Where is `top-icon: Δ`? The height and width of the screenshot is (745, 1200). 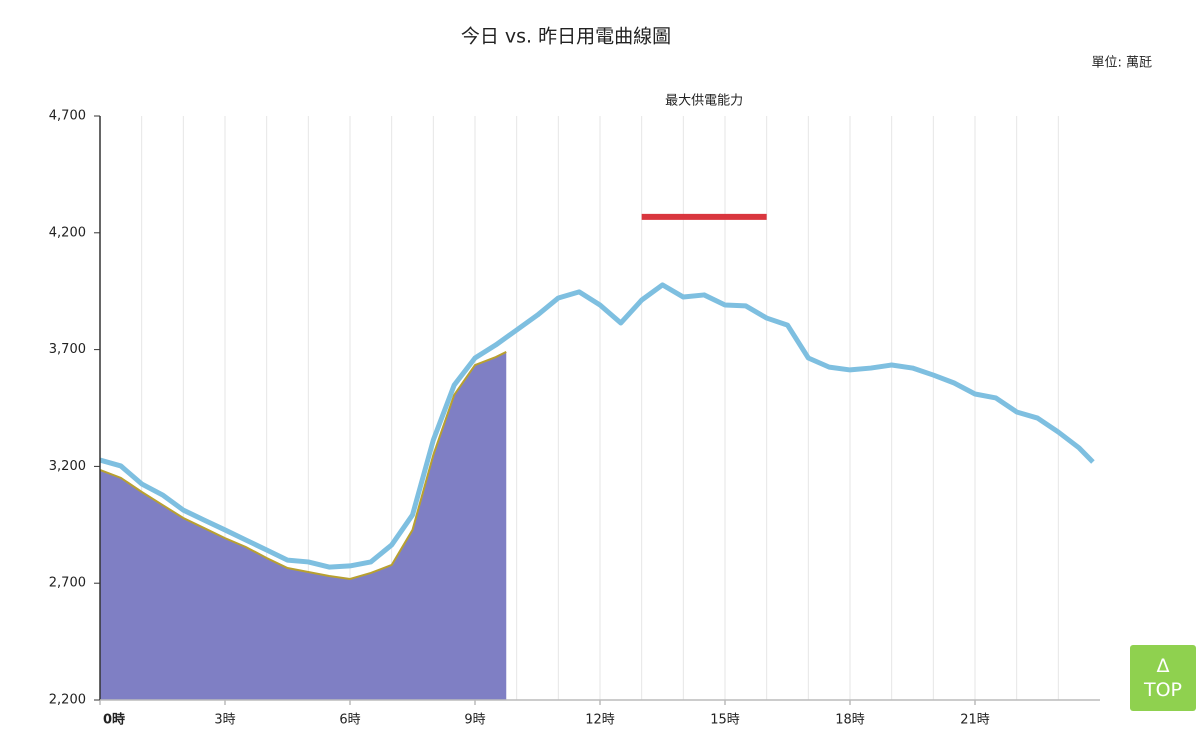
top-icon: Δ is located at coordinates (1163, 666).